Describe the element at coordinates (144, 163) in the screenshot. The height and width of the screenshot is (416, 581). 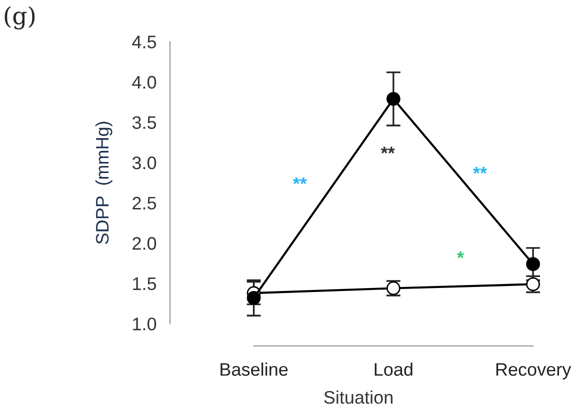
I see `y-tick-label: 3.0` at that location.